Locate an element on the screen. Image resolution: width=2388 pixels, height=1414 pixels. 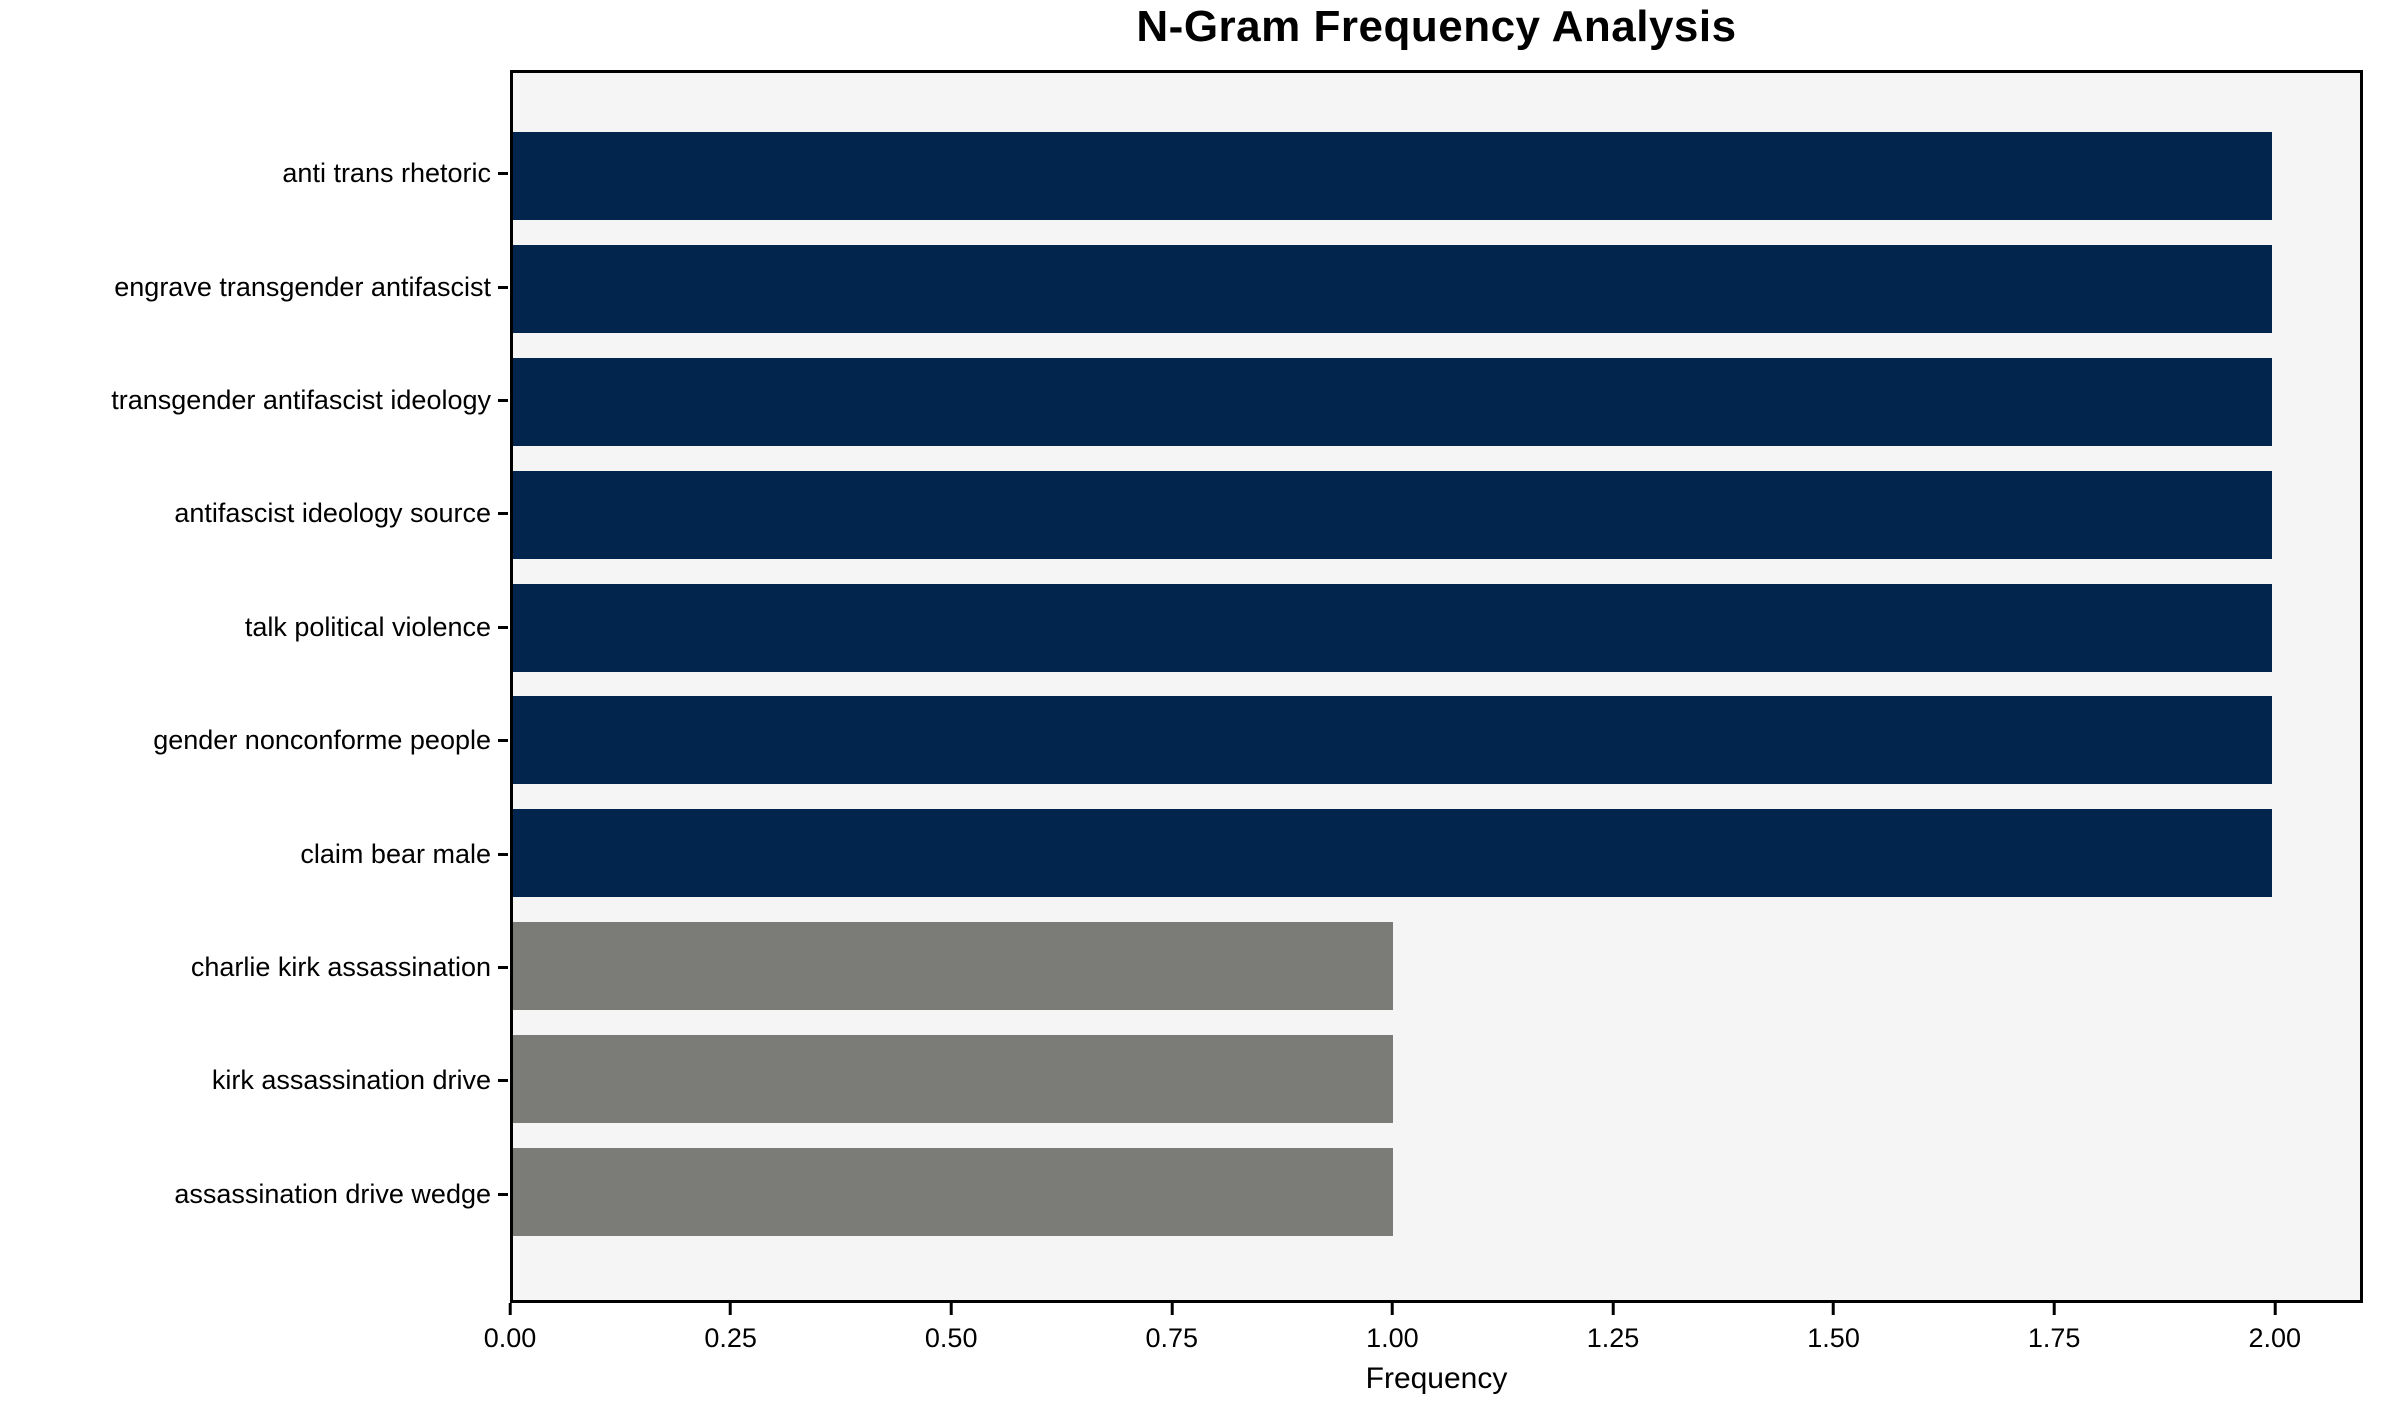
chart-title: N-Gram Frequency Analysis is located at coordinates (1436, 26).